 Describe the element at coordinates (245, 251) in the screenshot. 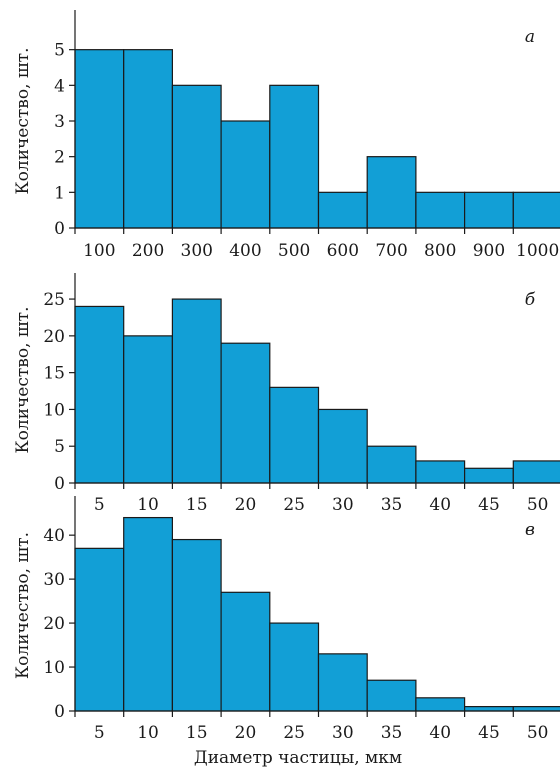

I see `x-tick-label: 400` at that location.